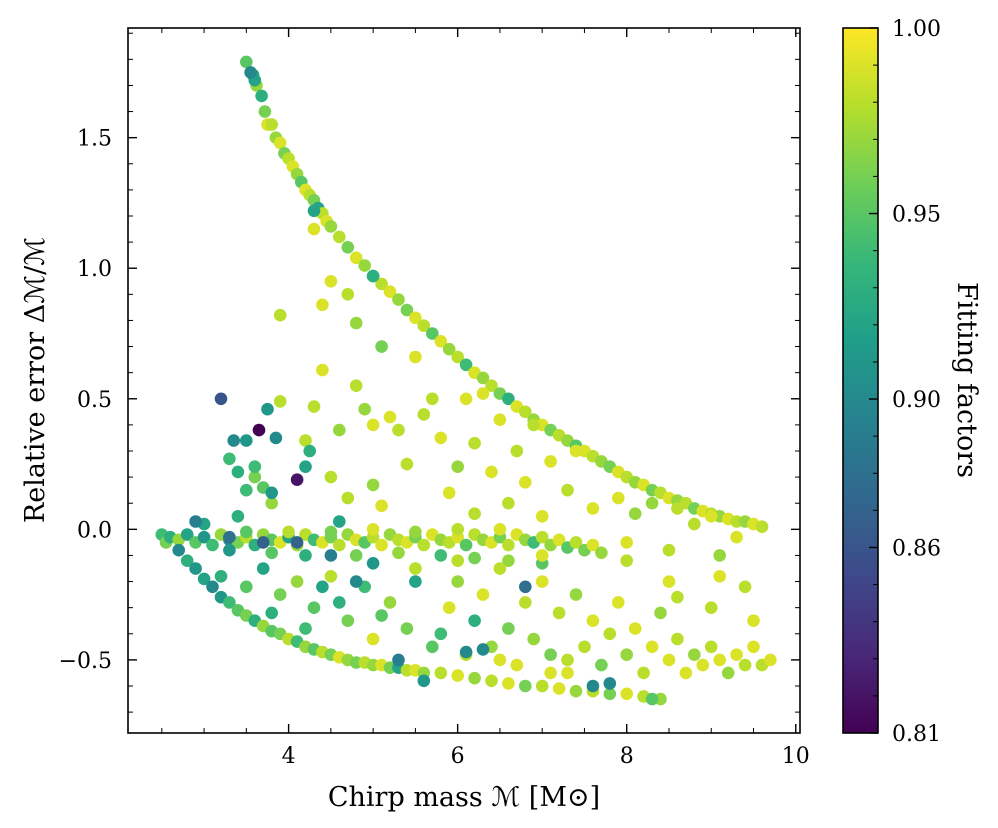  I want to click on x-tick-label: 10, so click(796, 756).